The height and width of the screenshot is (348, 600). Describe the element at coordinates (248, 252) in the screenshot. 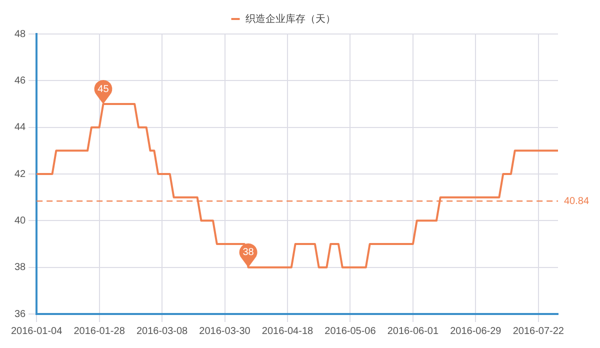

I see `annotation: 38` at that location.